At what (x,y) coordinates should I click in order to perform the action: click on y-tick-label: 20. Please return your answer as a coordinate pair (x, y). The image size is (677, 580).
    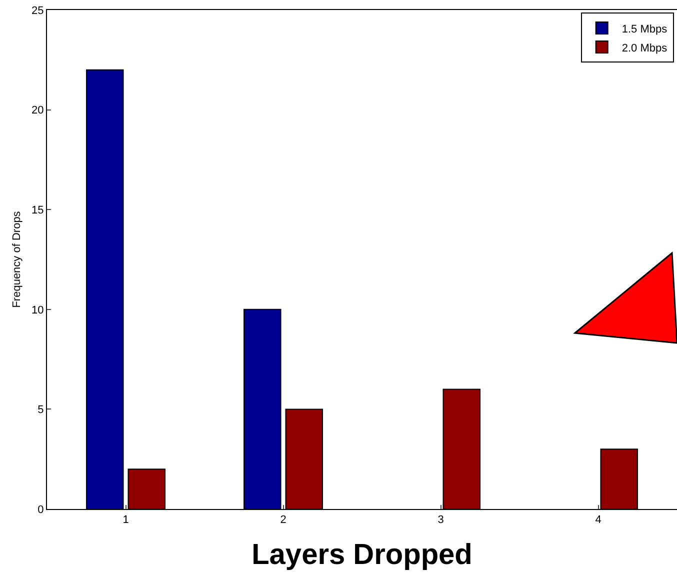
    Looking at the image, I should click on (38, 110).